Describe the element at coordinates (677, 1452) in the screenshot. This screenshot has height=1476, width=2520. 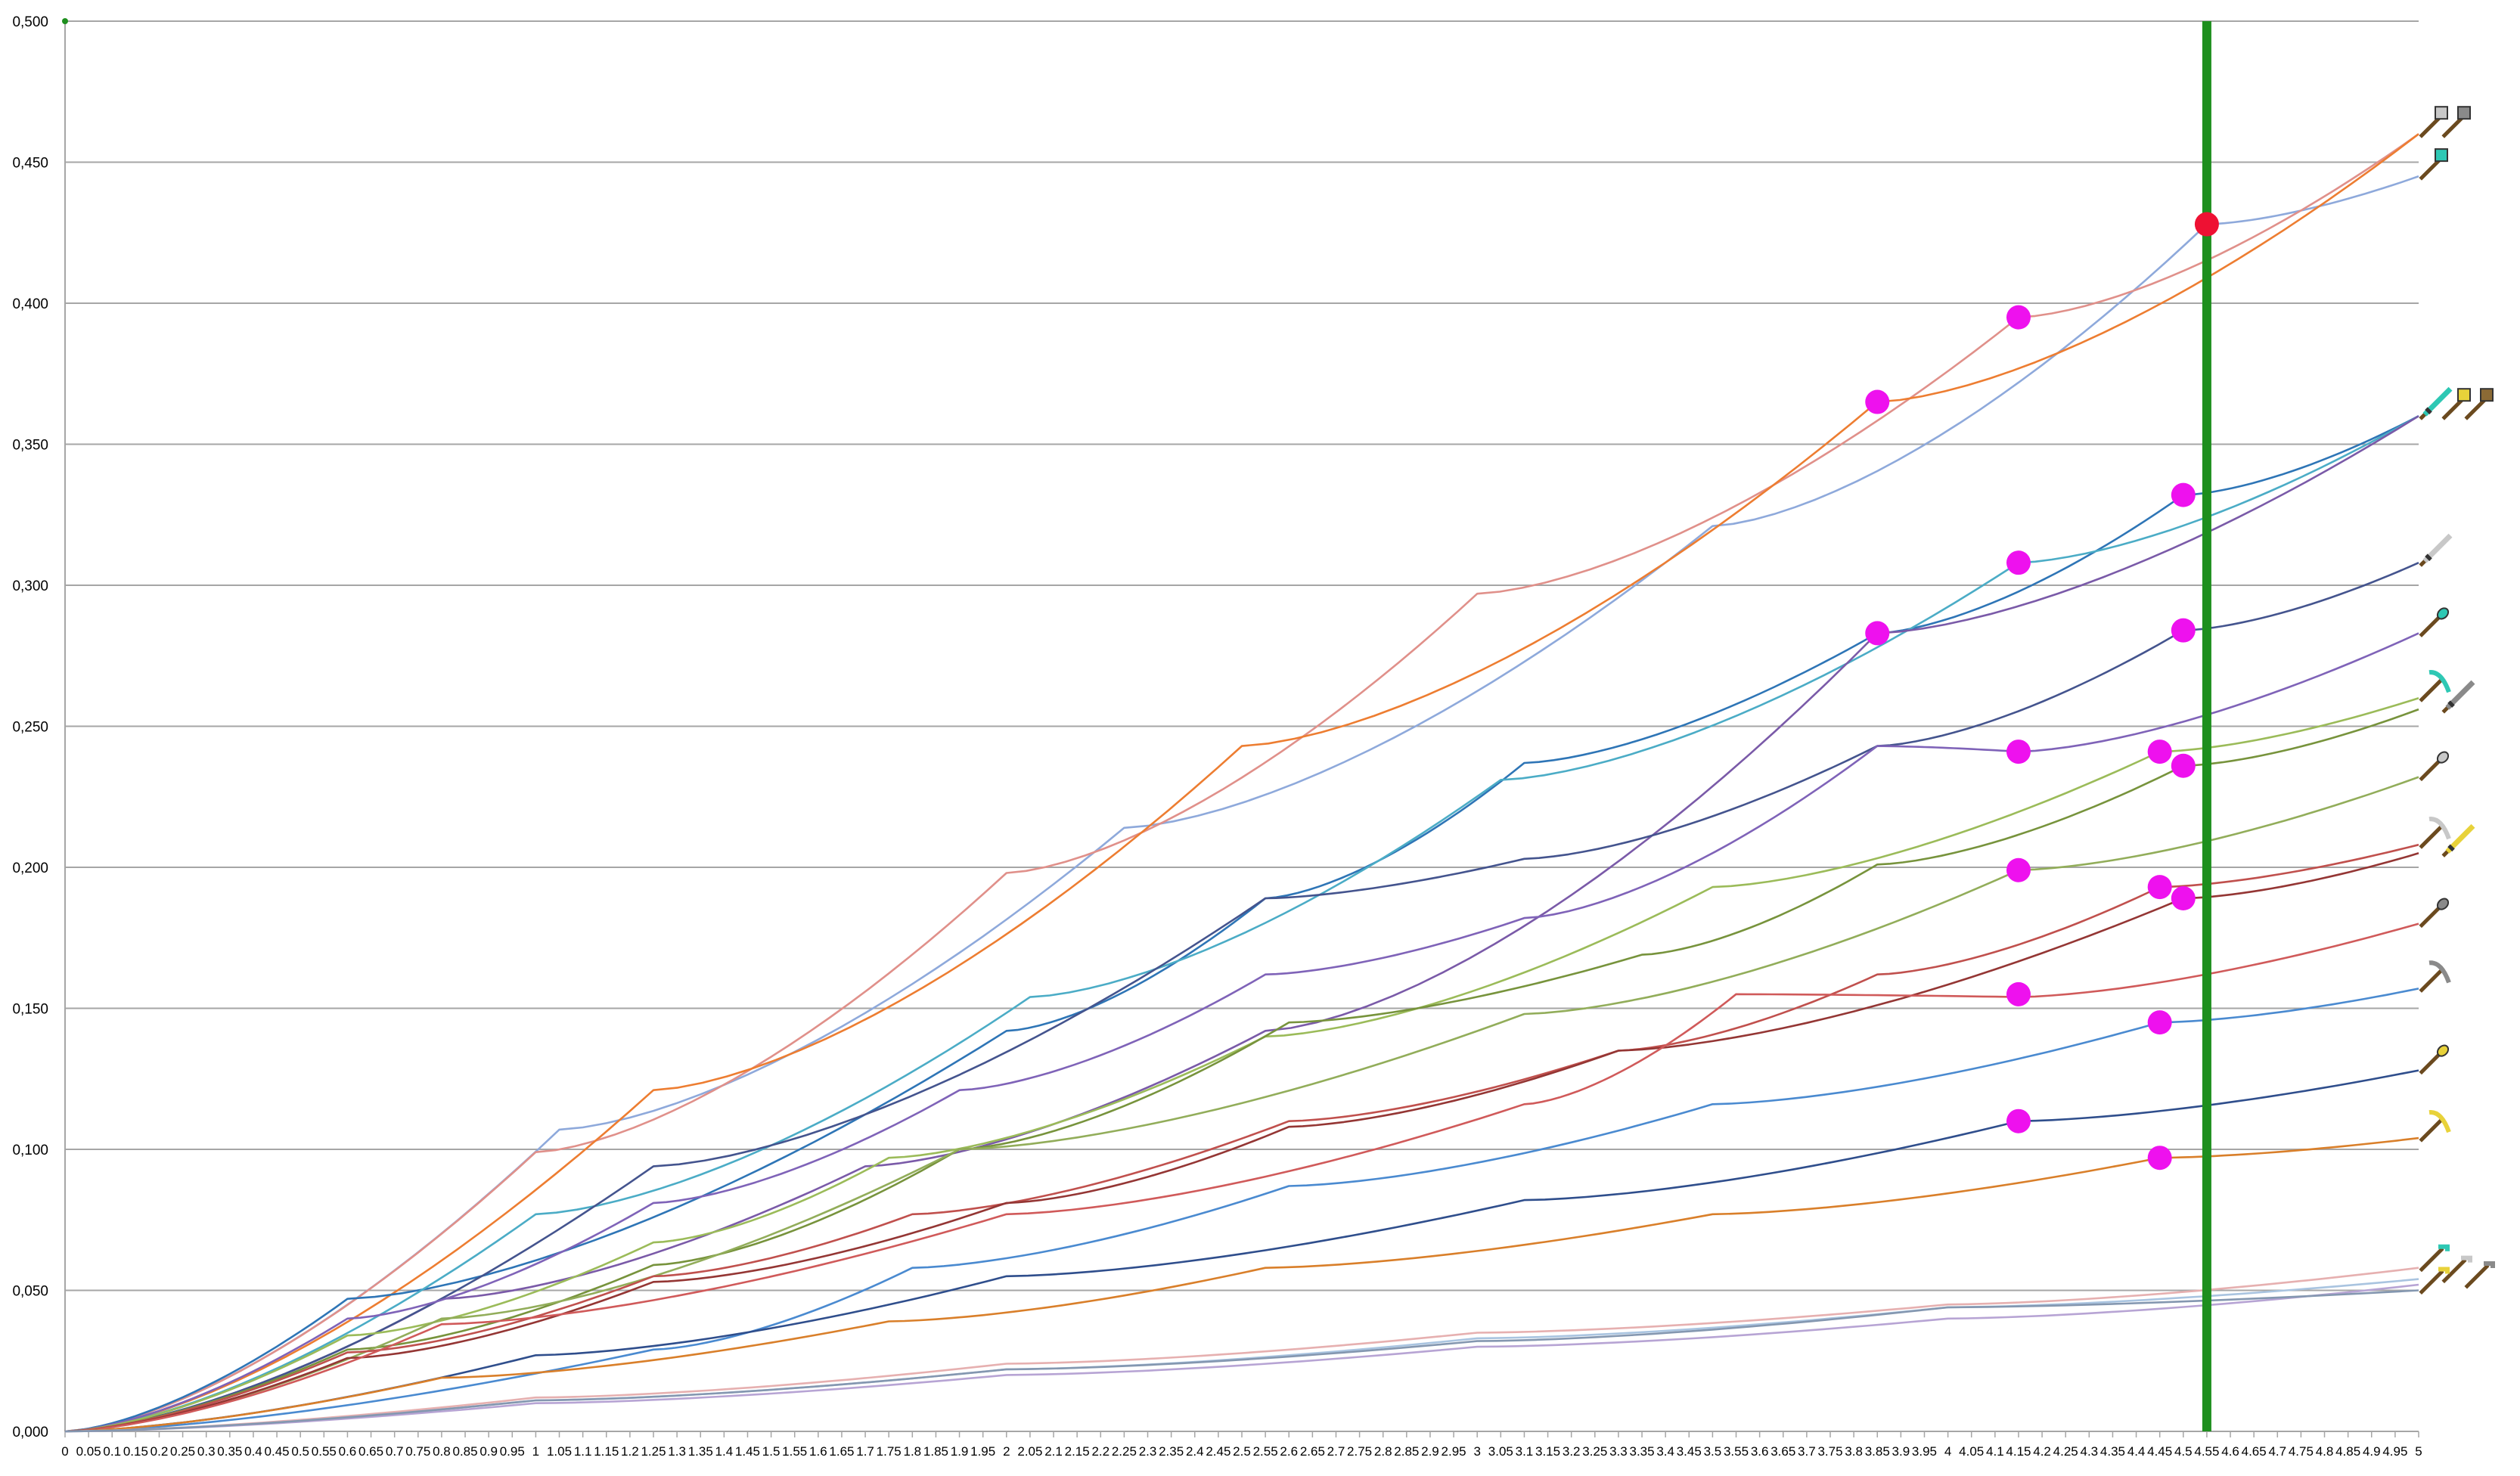
I see `x-tick-label: 1.3` at that location.